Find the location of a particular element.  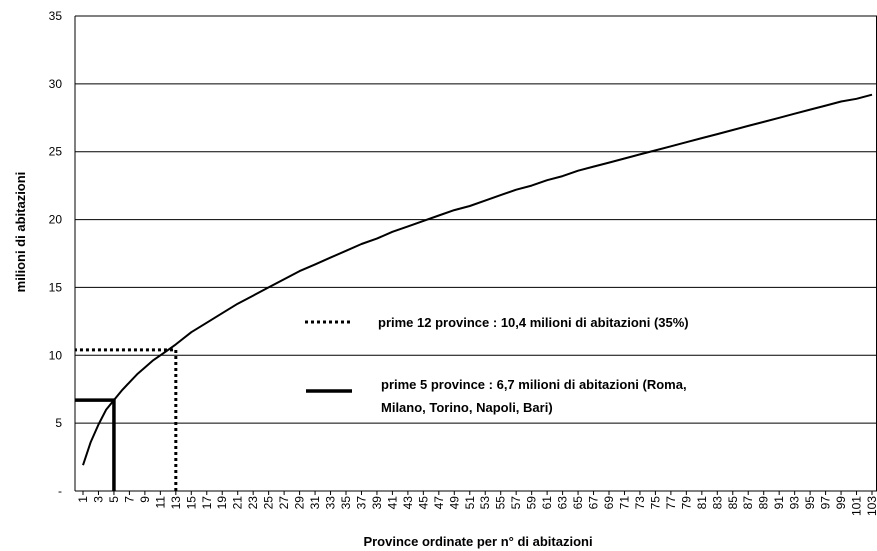

y-tick-labels: - 5 10 15 20 25 30 35 is located at coordinates (56, 253).